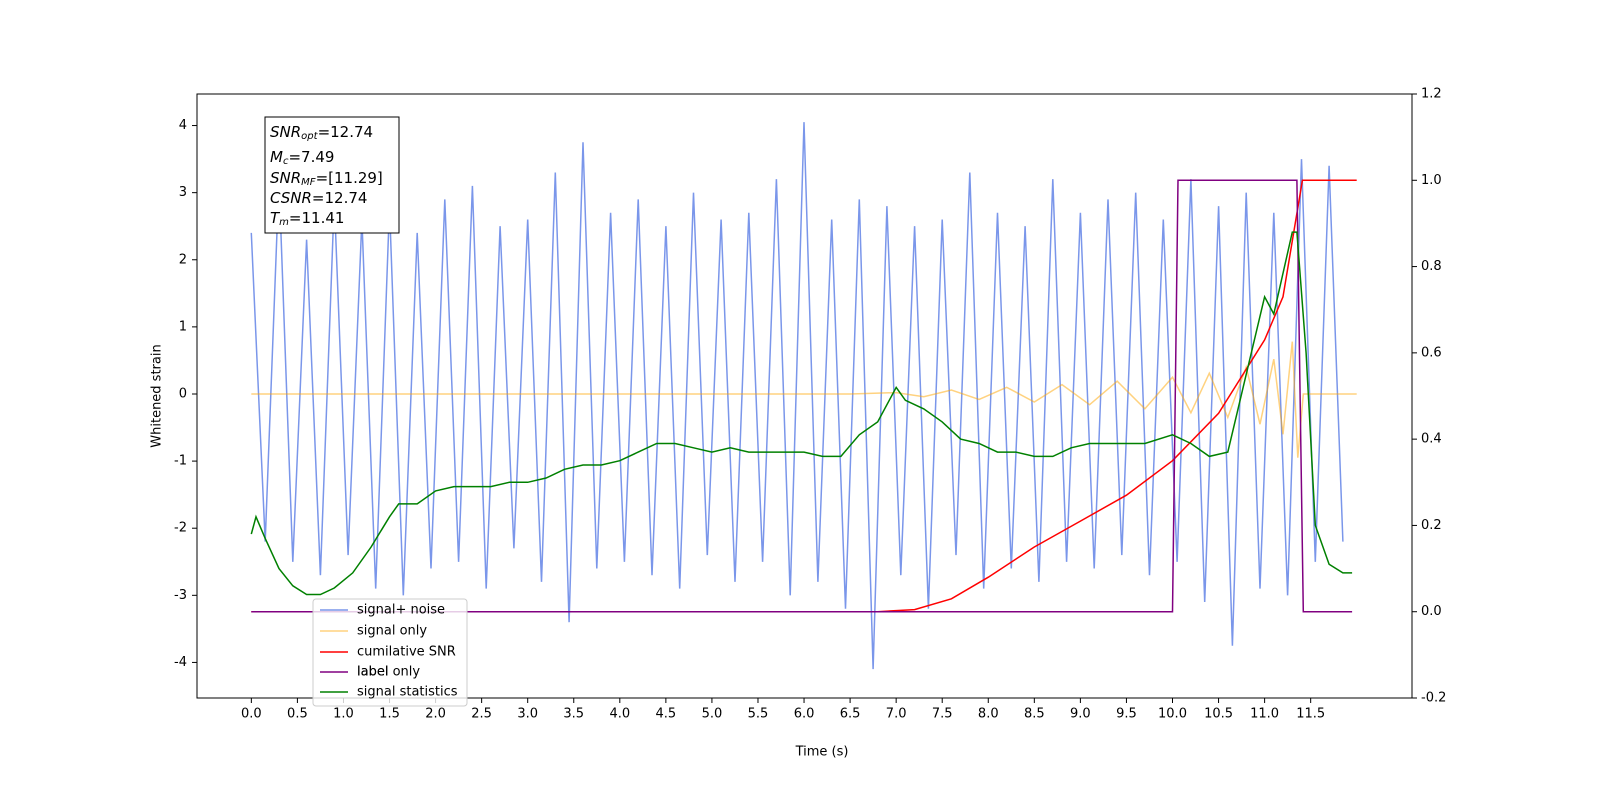  Describe the element at coordinates (988, 714) in the screenshot. I see `x-tick-label: 8.0` at that location.